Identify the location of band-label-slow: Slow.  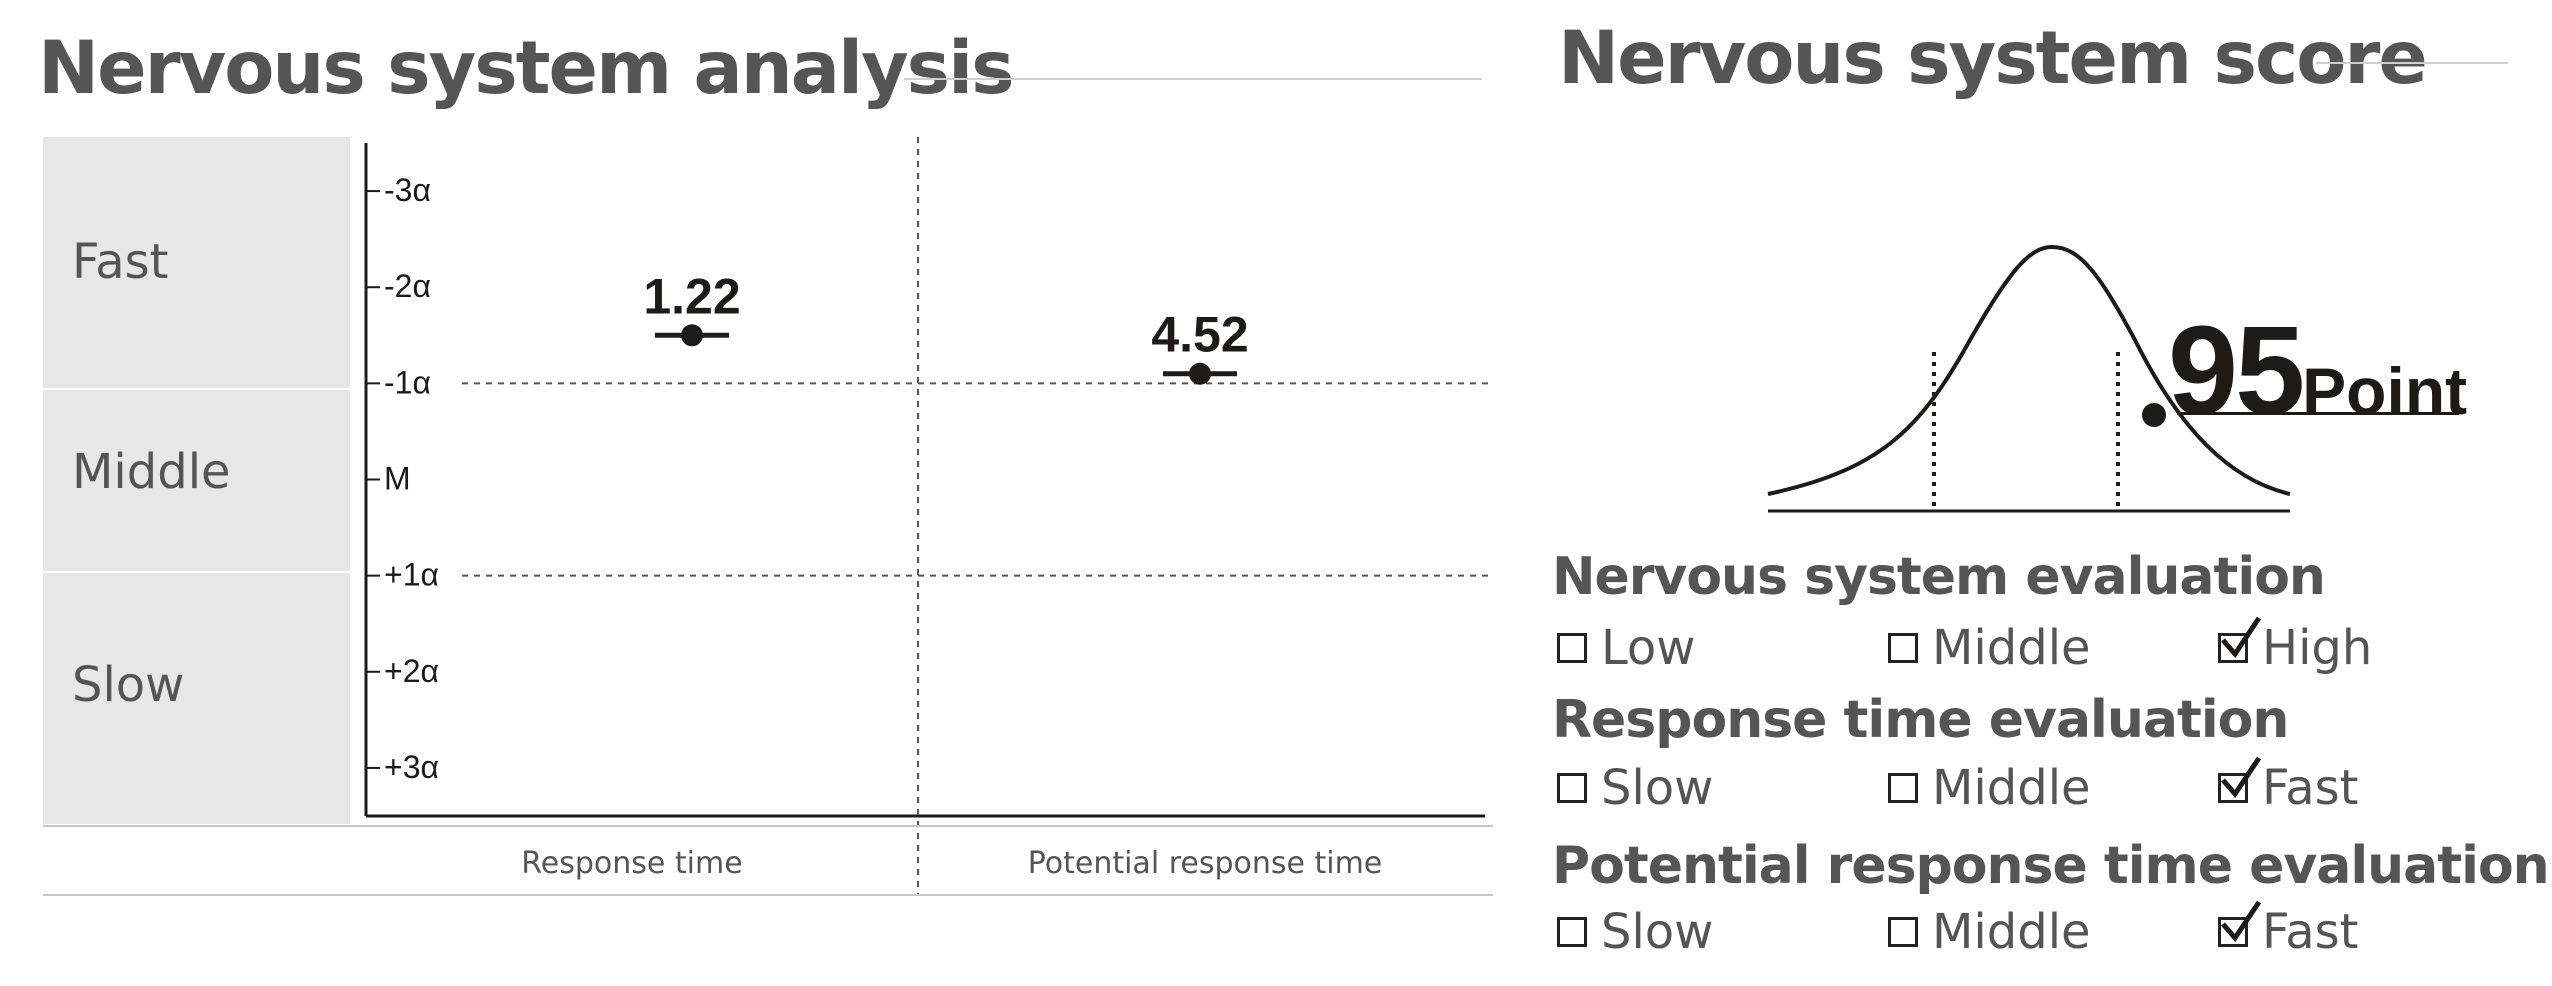
(128, 685).